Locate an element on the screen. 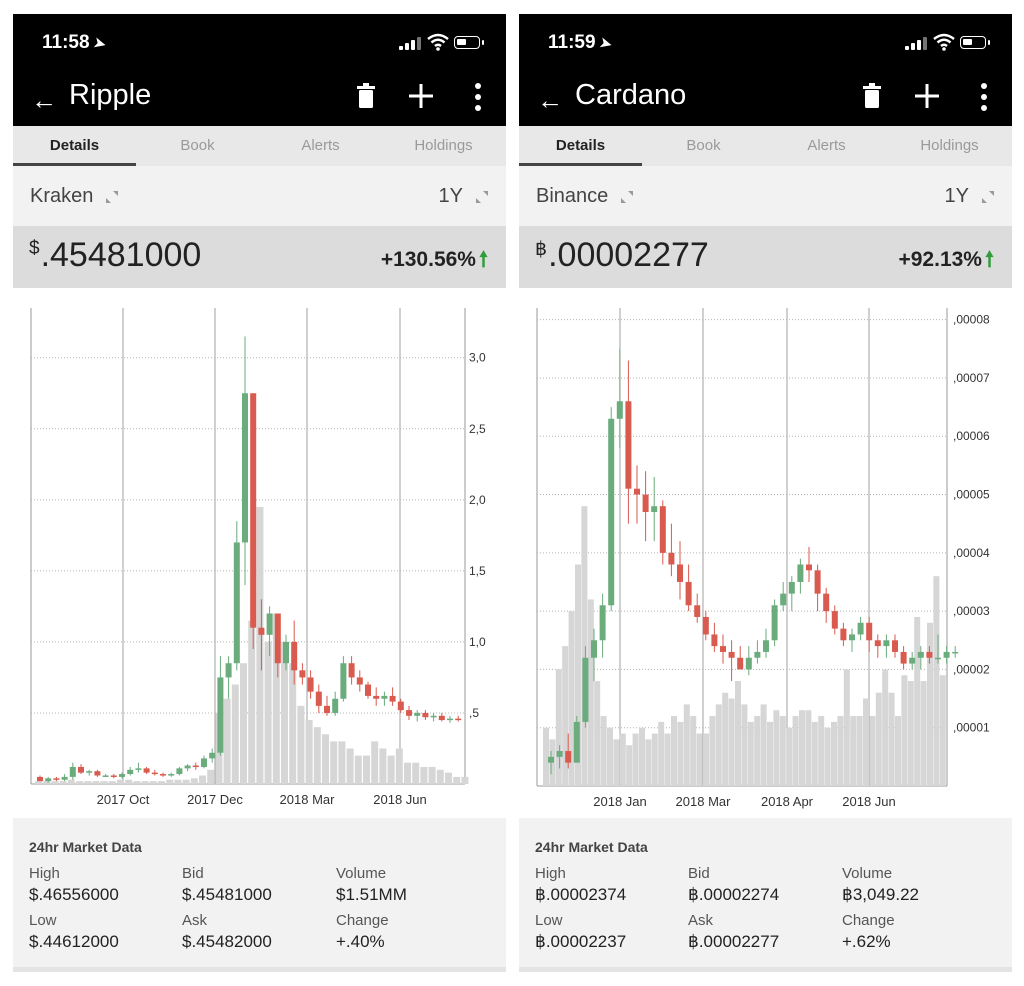  change-percent: +92.13% is located at coordinates (940, 259).